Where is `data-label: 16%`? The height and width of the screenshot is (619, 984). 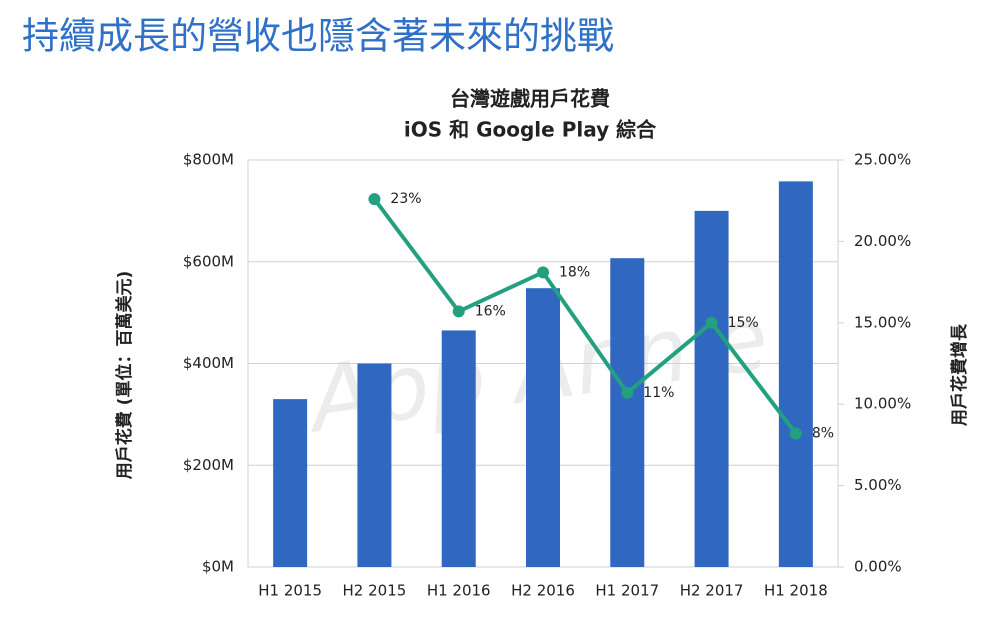
data-label: 16% is located at coordinates (490, 311).